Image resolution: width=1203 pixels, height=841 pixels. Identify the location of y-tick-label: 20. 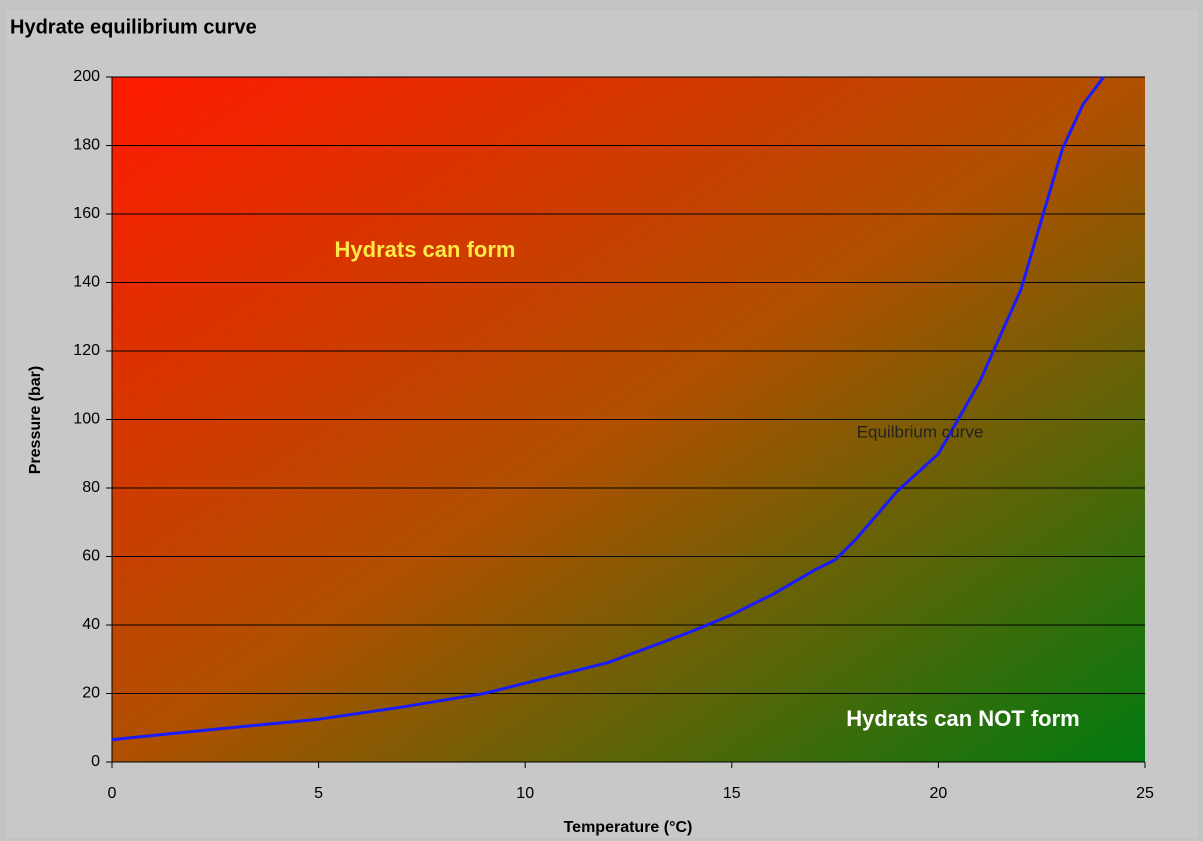
(91, 693).